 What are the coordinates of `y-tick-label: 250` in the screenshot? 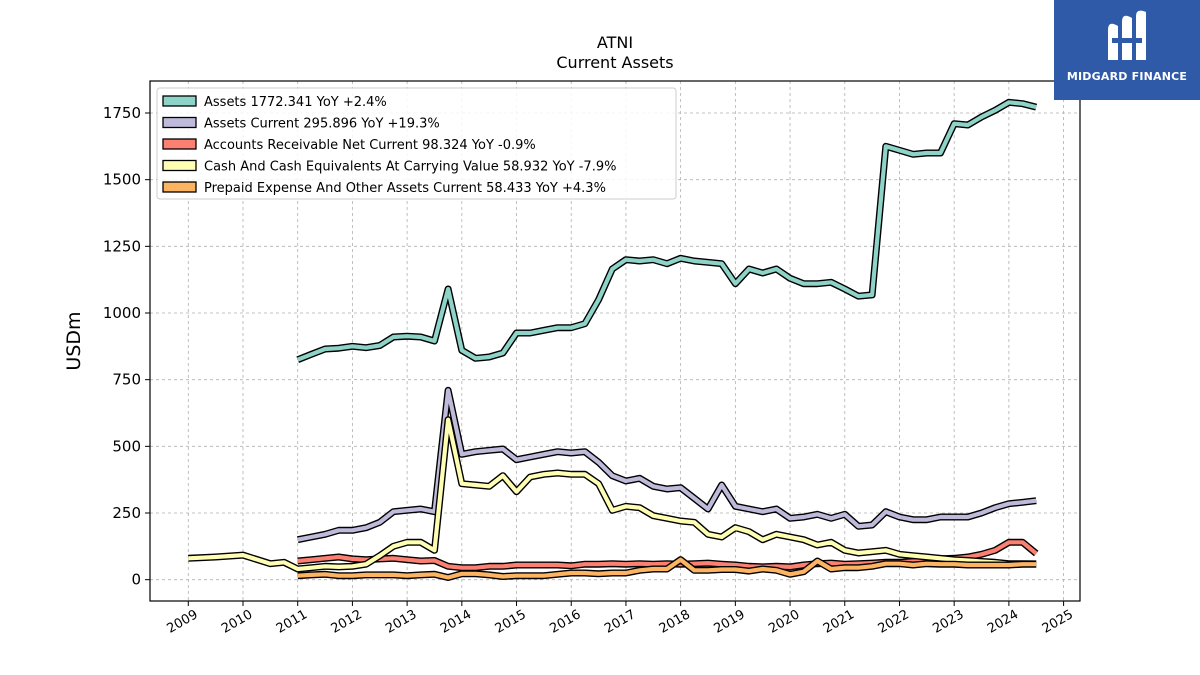 It's located at (126, 513).